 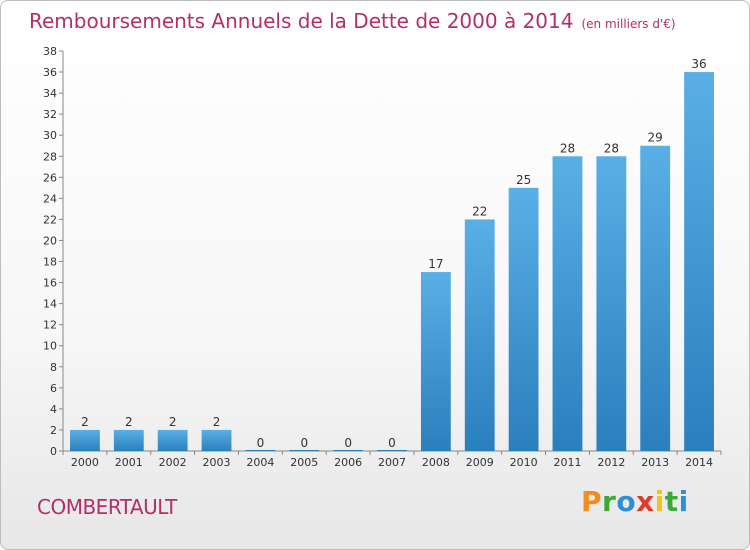 I want to click on y-tick-label: 36, so click(x=50, y=72).